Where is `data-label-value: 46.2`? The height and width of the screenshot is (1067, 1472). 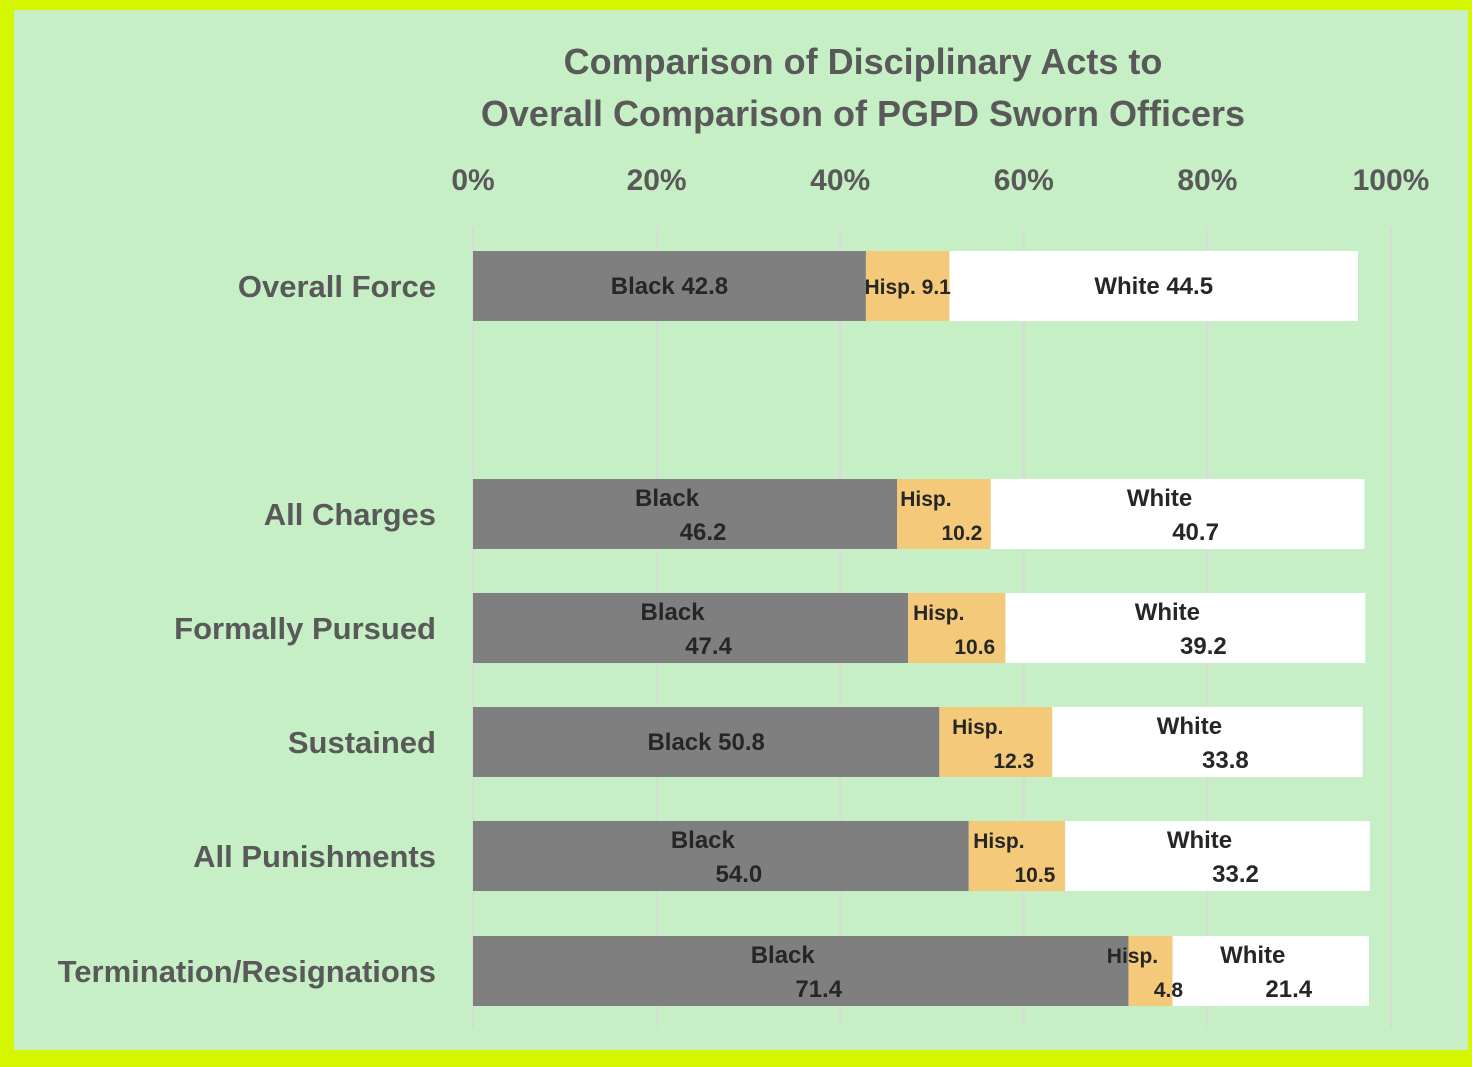 data-label-value: 46.2 is located at coordinates (703, 532).